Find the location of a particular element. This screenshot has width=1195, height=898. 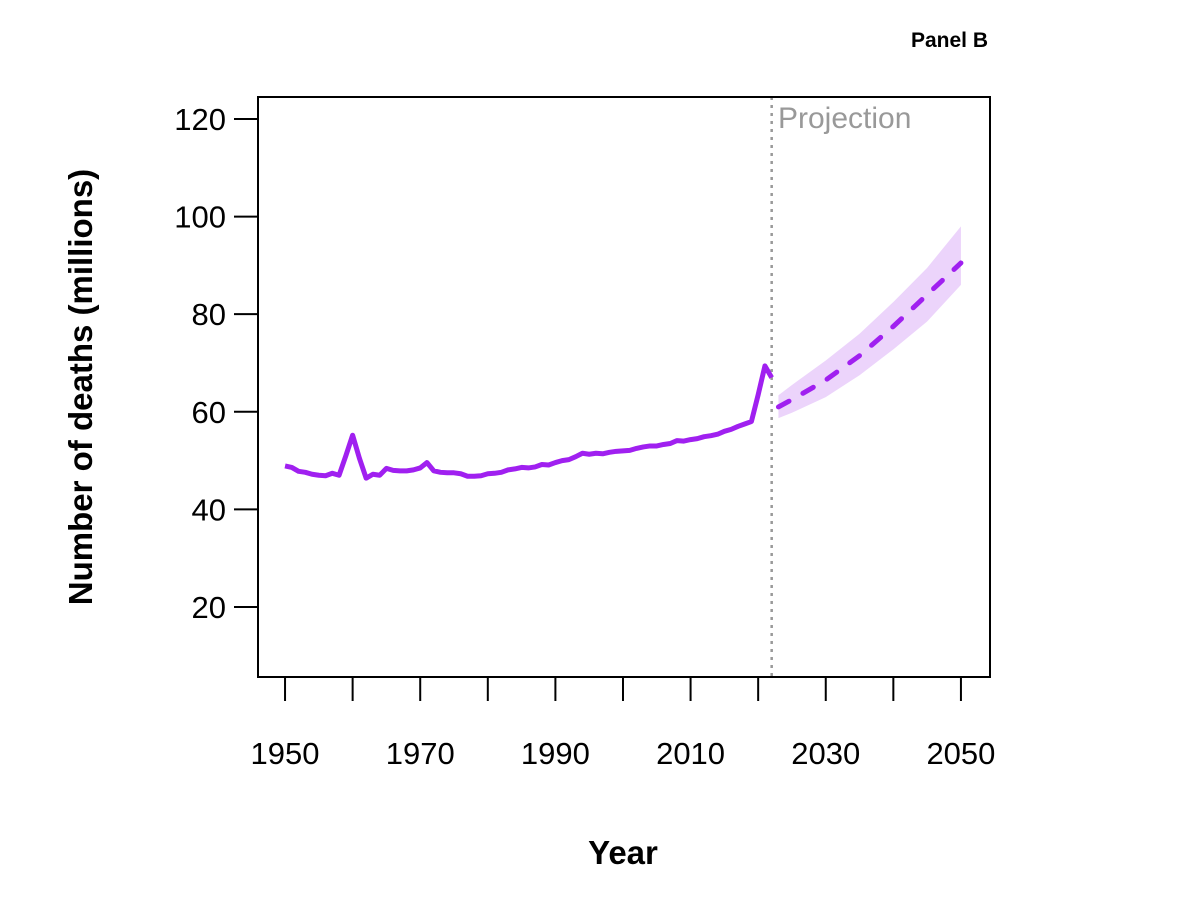

x-tick-label: 2010 is located at coordinates (690, 753).